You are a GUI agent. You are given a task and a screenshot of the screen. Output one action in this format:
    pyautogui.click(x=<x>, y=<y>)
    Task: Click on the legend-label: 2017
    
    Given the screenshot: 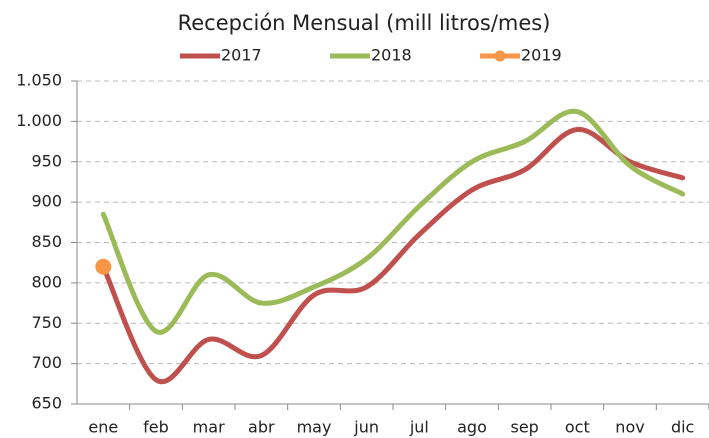 What is the action you would take?
    pyautogui.click(x=241, y=55)
    